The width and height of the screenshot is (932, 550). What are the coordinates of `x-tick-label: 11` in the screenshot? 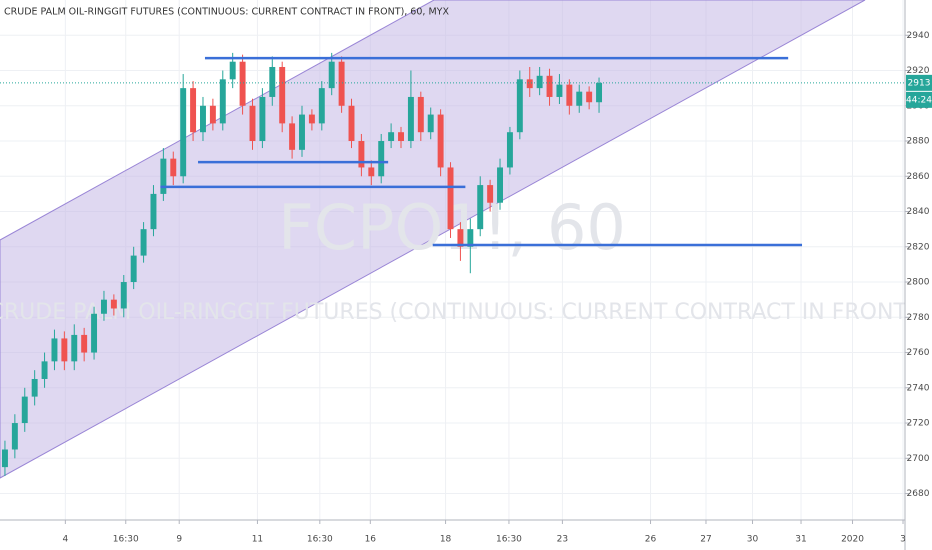 It's located at (257, 540).